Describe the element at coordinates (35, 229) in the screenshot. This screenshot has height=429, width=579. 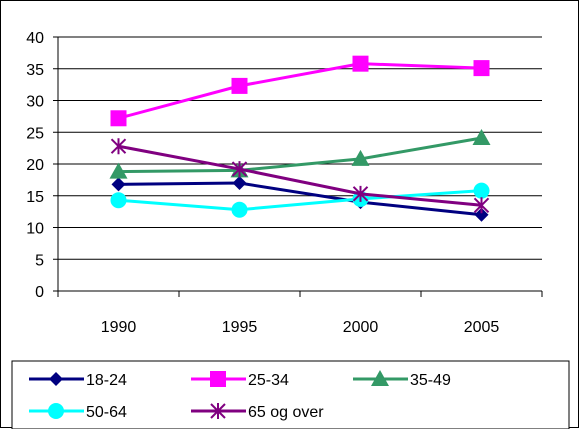
I see `y-tick-label: 10` at that location.